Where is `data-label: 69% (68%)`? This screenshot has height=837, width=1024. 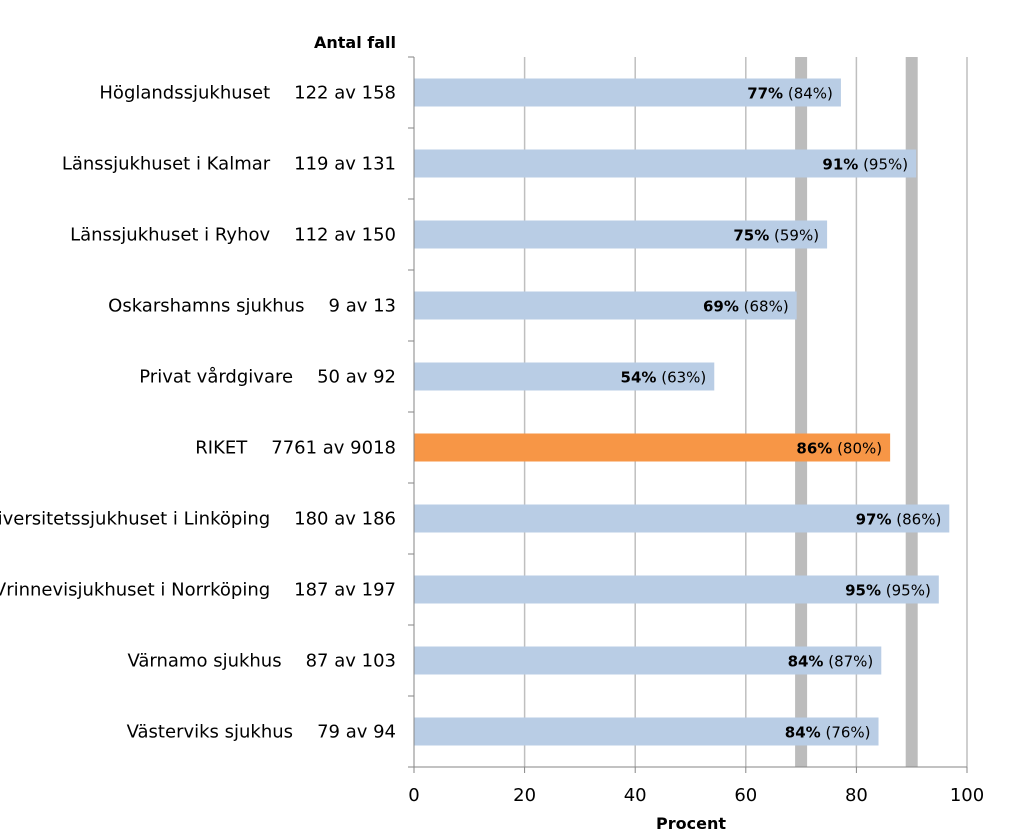
data-label: 69% (68%) is located at coordinates (746, 307).